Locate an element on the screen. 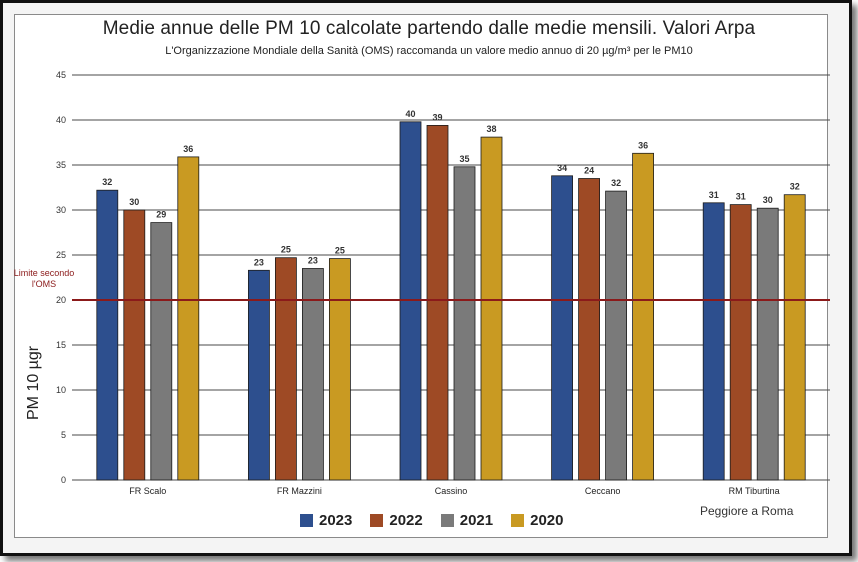 The height and width of the screenshot is (562, 858). reference-line-label-2: l'OMS is located at coordinates (44, 284).